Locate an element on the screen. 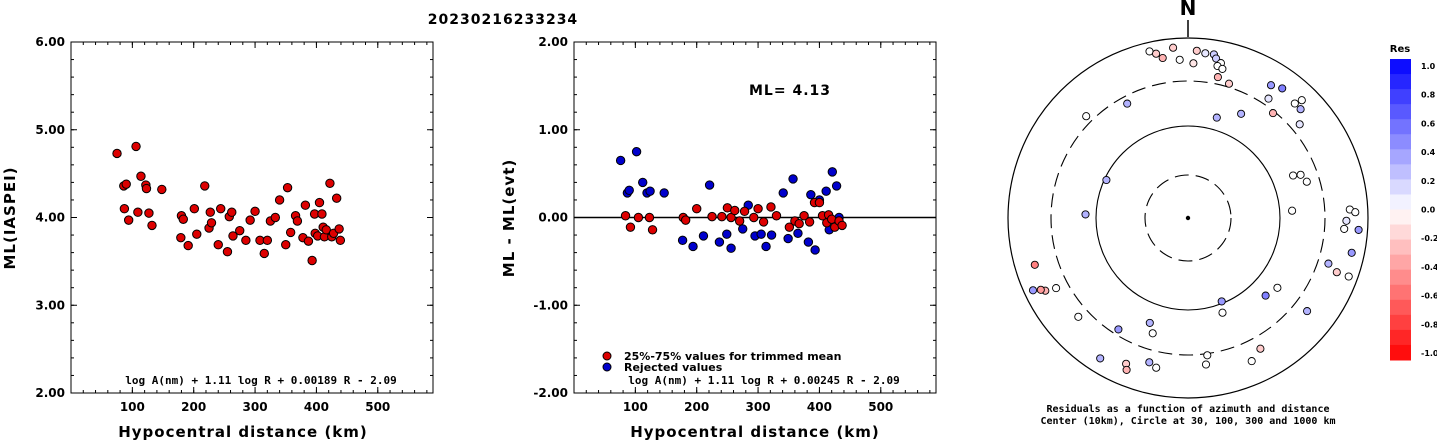  x-tick-label: 400 is located at coordinates (819, 407).